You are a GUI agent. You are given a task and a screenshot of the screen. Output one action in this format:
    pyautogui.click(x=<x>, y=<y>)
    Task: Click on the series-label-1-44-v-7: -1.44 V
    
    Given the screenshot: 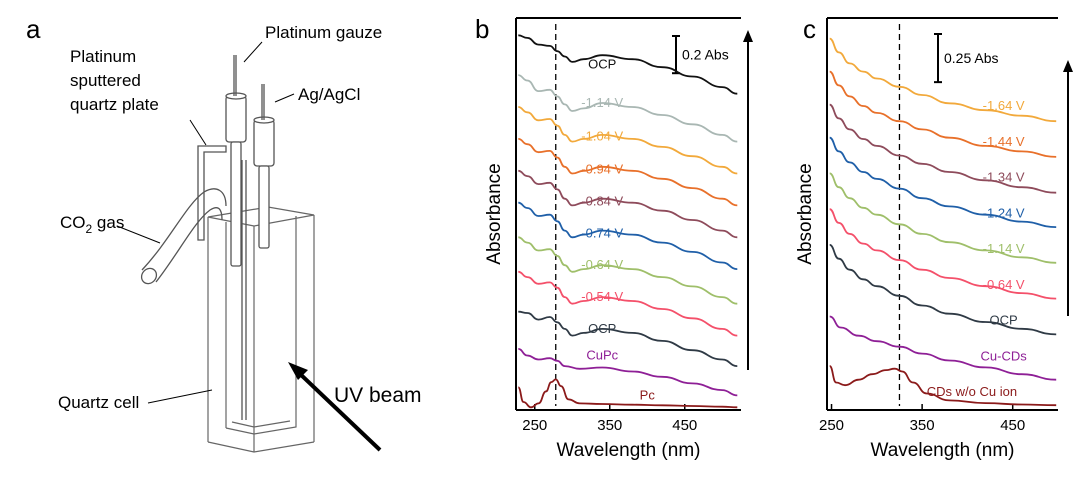 What is the action you would take?
    pyautogui.click(x=1004, y=141)
    